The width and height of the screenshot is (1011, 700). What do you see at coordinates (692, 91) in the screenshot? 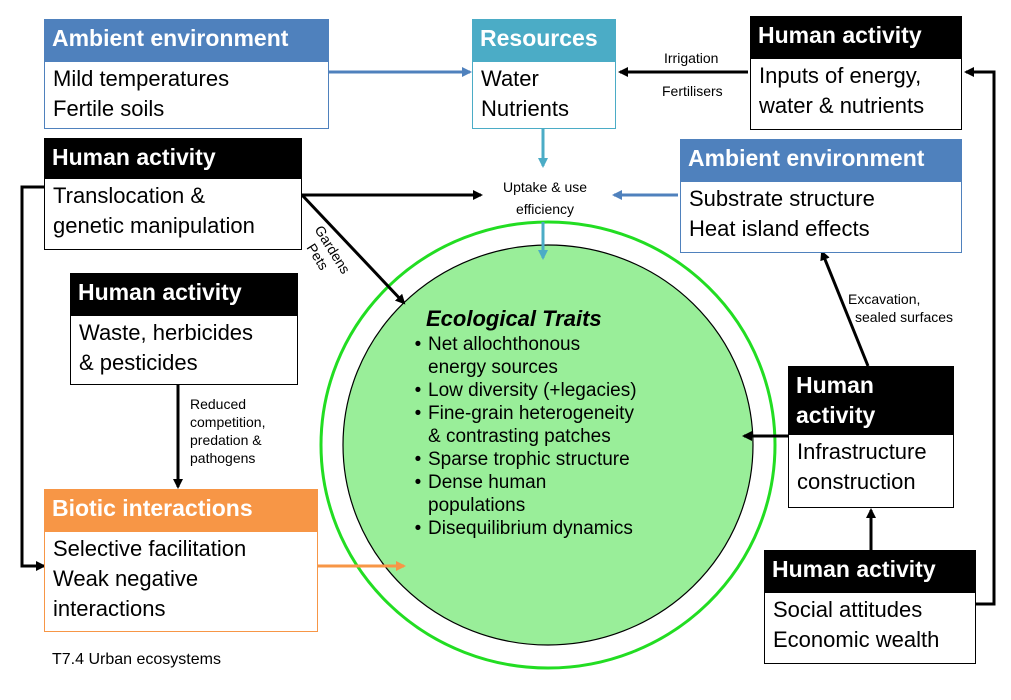
I see `fertilisers-label: Fertilisers` at bounding box center [692, 91].